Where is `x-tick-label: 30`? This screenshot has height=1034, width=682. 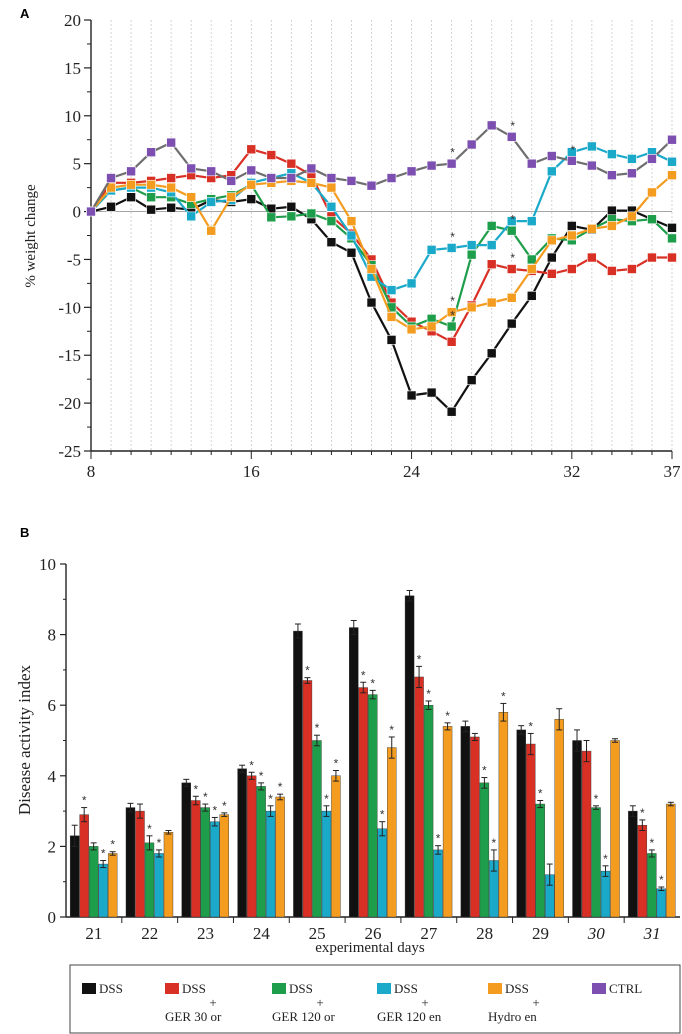
x-tick-label: 30 is located at coordinates (596, 933).